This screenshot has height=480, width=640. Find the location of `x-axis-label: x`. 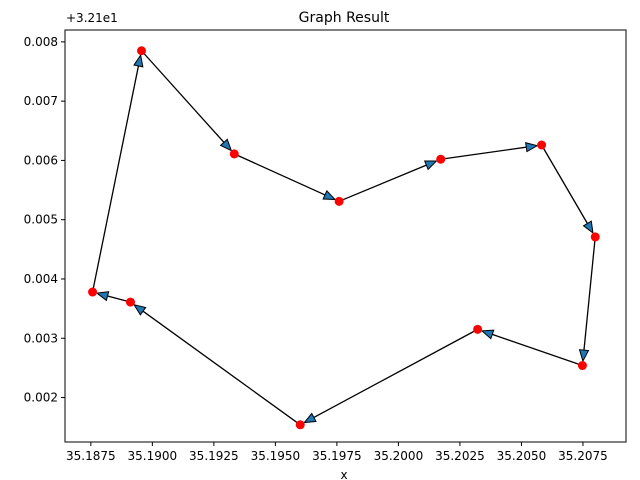

x-axis-label: x is located at coordinates (343, 474).